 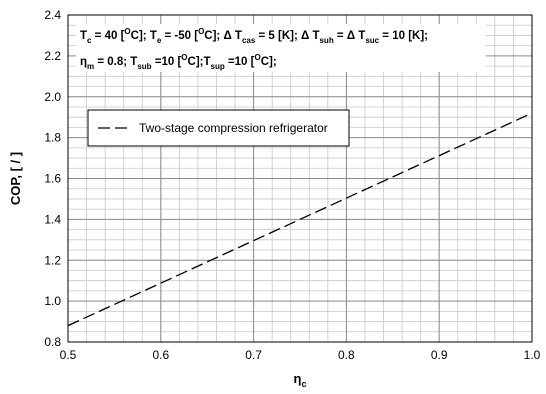 What do you see at coordinates (52, 342) in the screenshot?
I see `y-tick-label: 0.8` at bounding box center [52, 342].